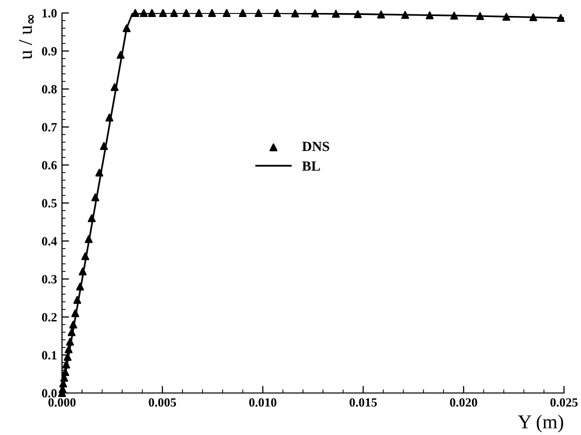 The image size is (581, 435). I want to click on x-tick-label: 0.010, so click(262, 402).